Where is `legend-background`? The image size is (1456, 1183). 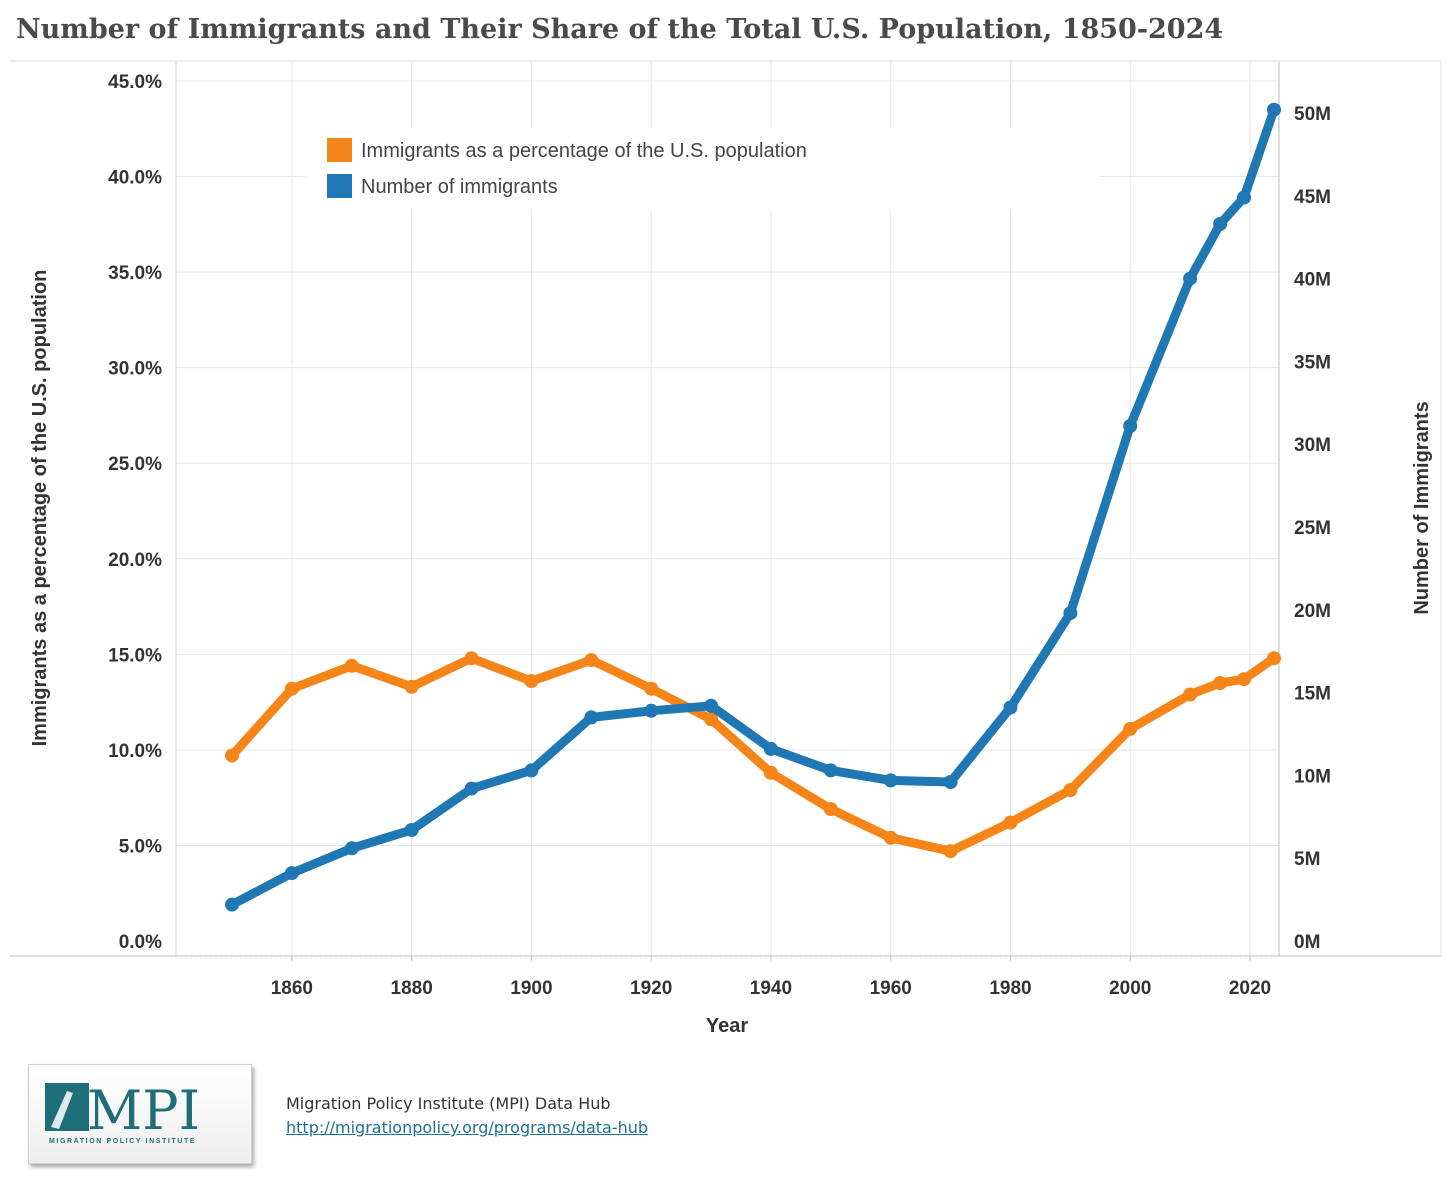
legend-background is located at coordinates (702, 169).